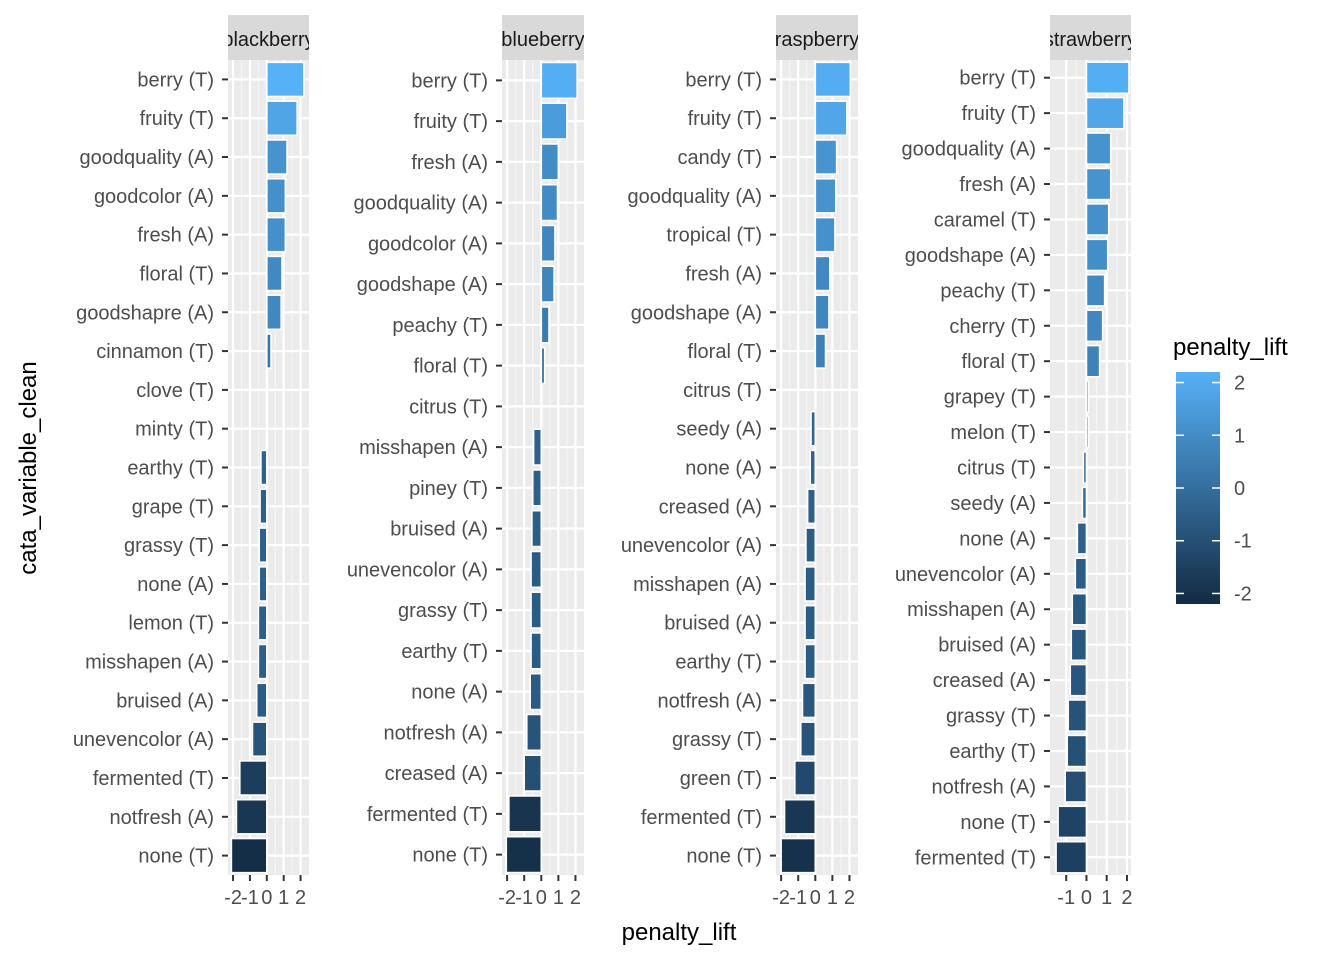  What do you see at coordinates (1214, 489) in the screenshot?
I see `legend-ticks: 2 1 0 -1 -2` at bounding box center [1214, 489].